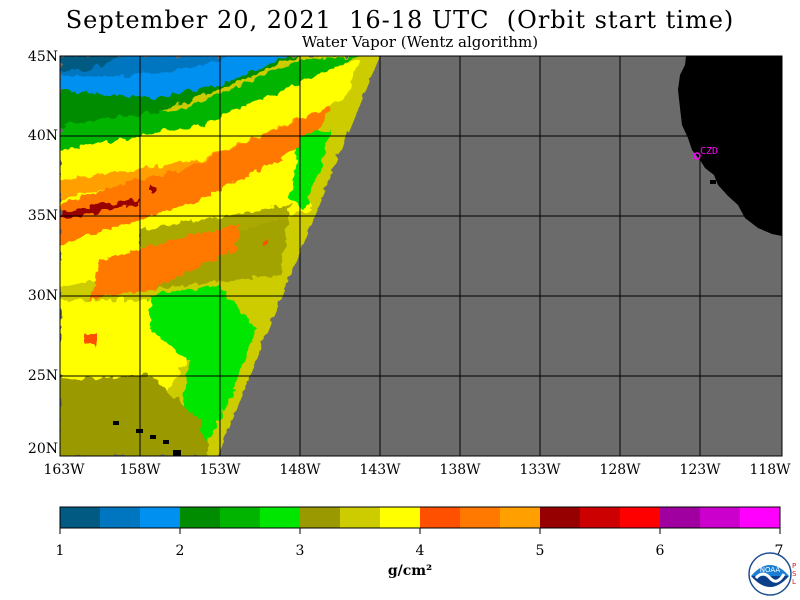 The height and width of the screenshot is (600, 800). Describe the element at coordinates (620, 470) in the screenshot. I see `lon-label: 128W` at that location.